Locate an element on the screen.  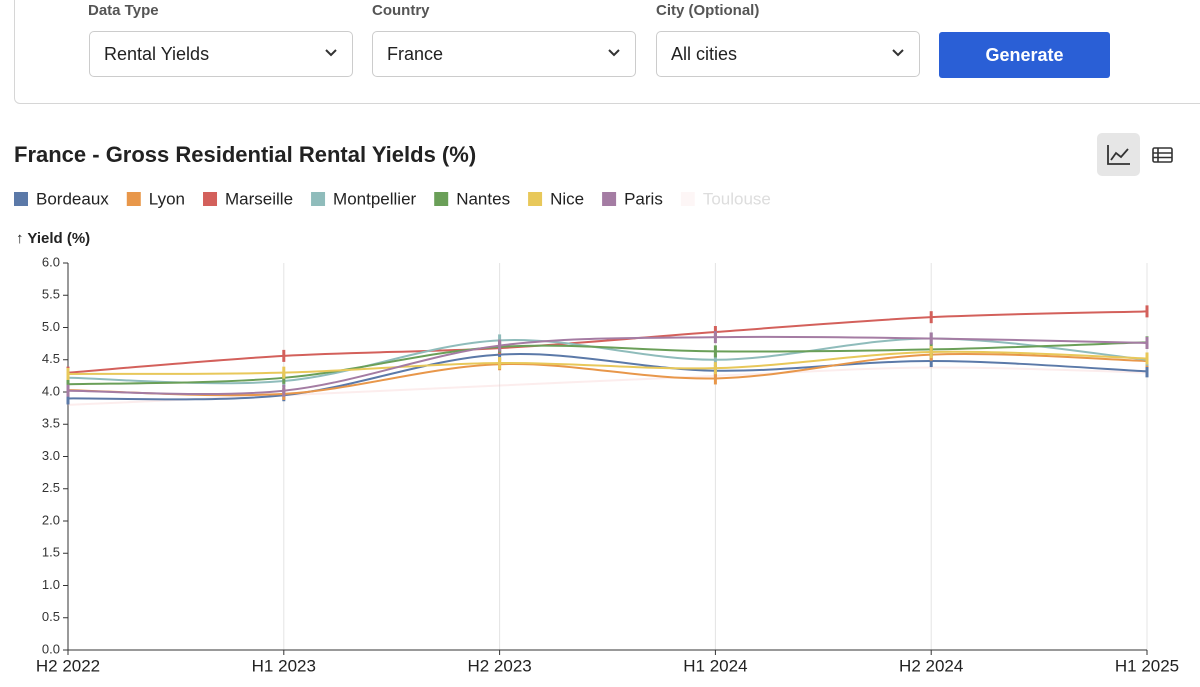
y-tick-label: 3.5 is located at coordinates (51, 423).